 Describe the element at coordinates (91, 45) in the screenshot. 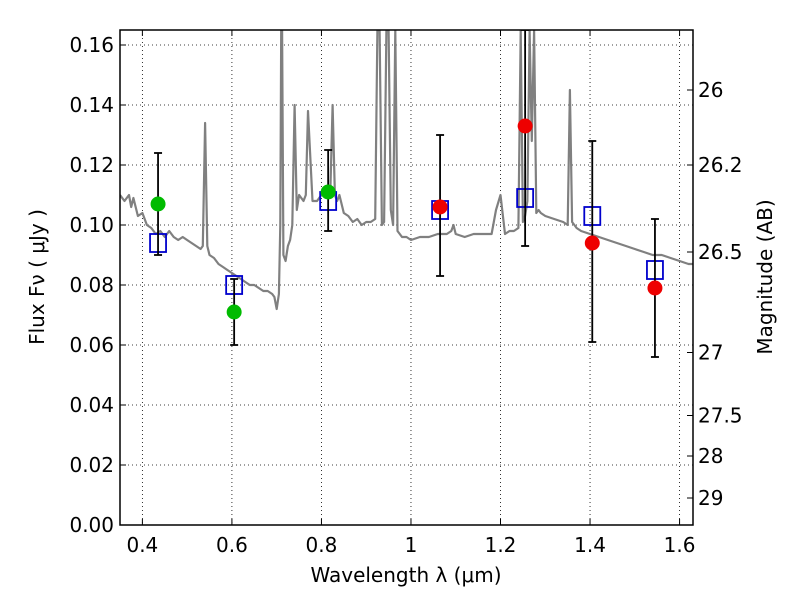

I see `y-tick-label: 0.16` at that location.